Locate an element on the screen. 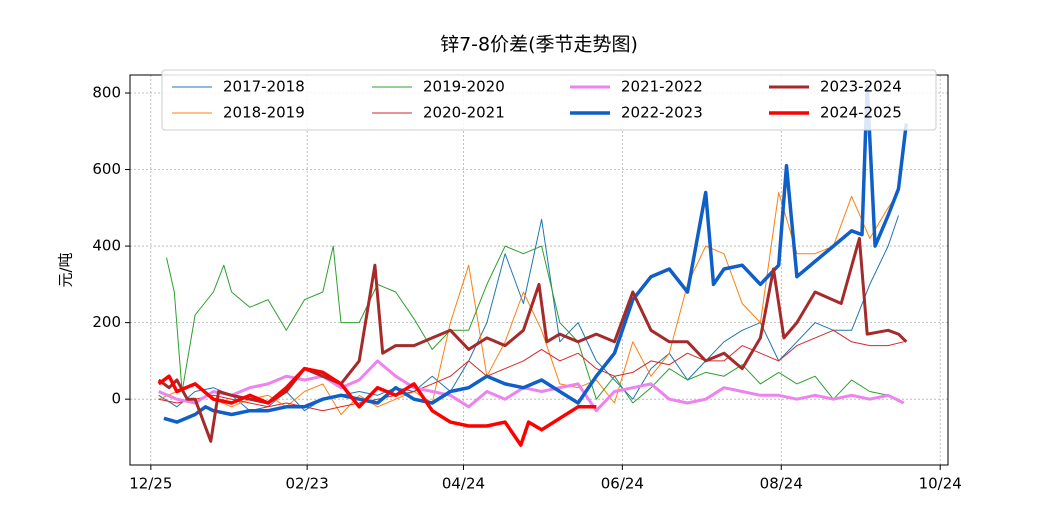 Image resolution: width=1050 pixels, height=529 pixels. legend-label: 2023-2024 is located at coordinates (861, 87).